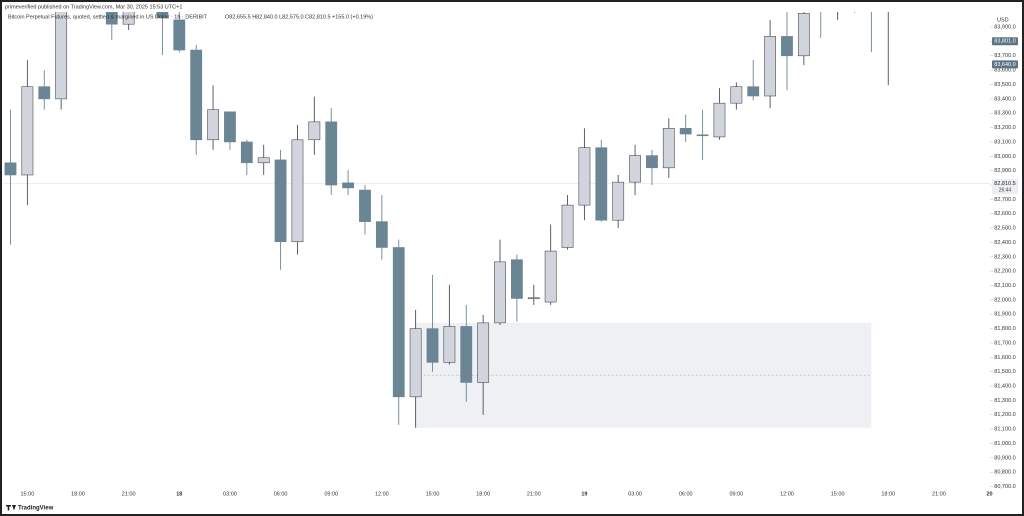  Describe the element at coordinates (1004, 184) in the screenshot. I see `last-price-label: 82,810.5` at that location.